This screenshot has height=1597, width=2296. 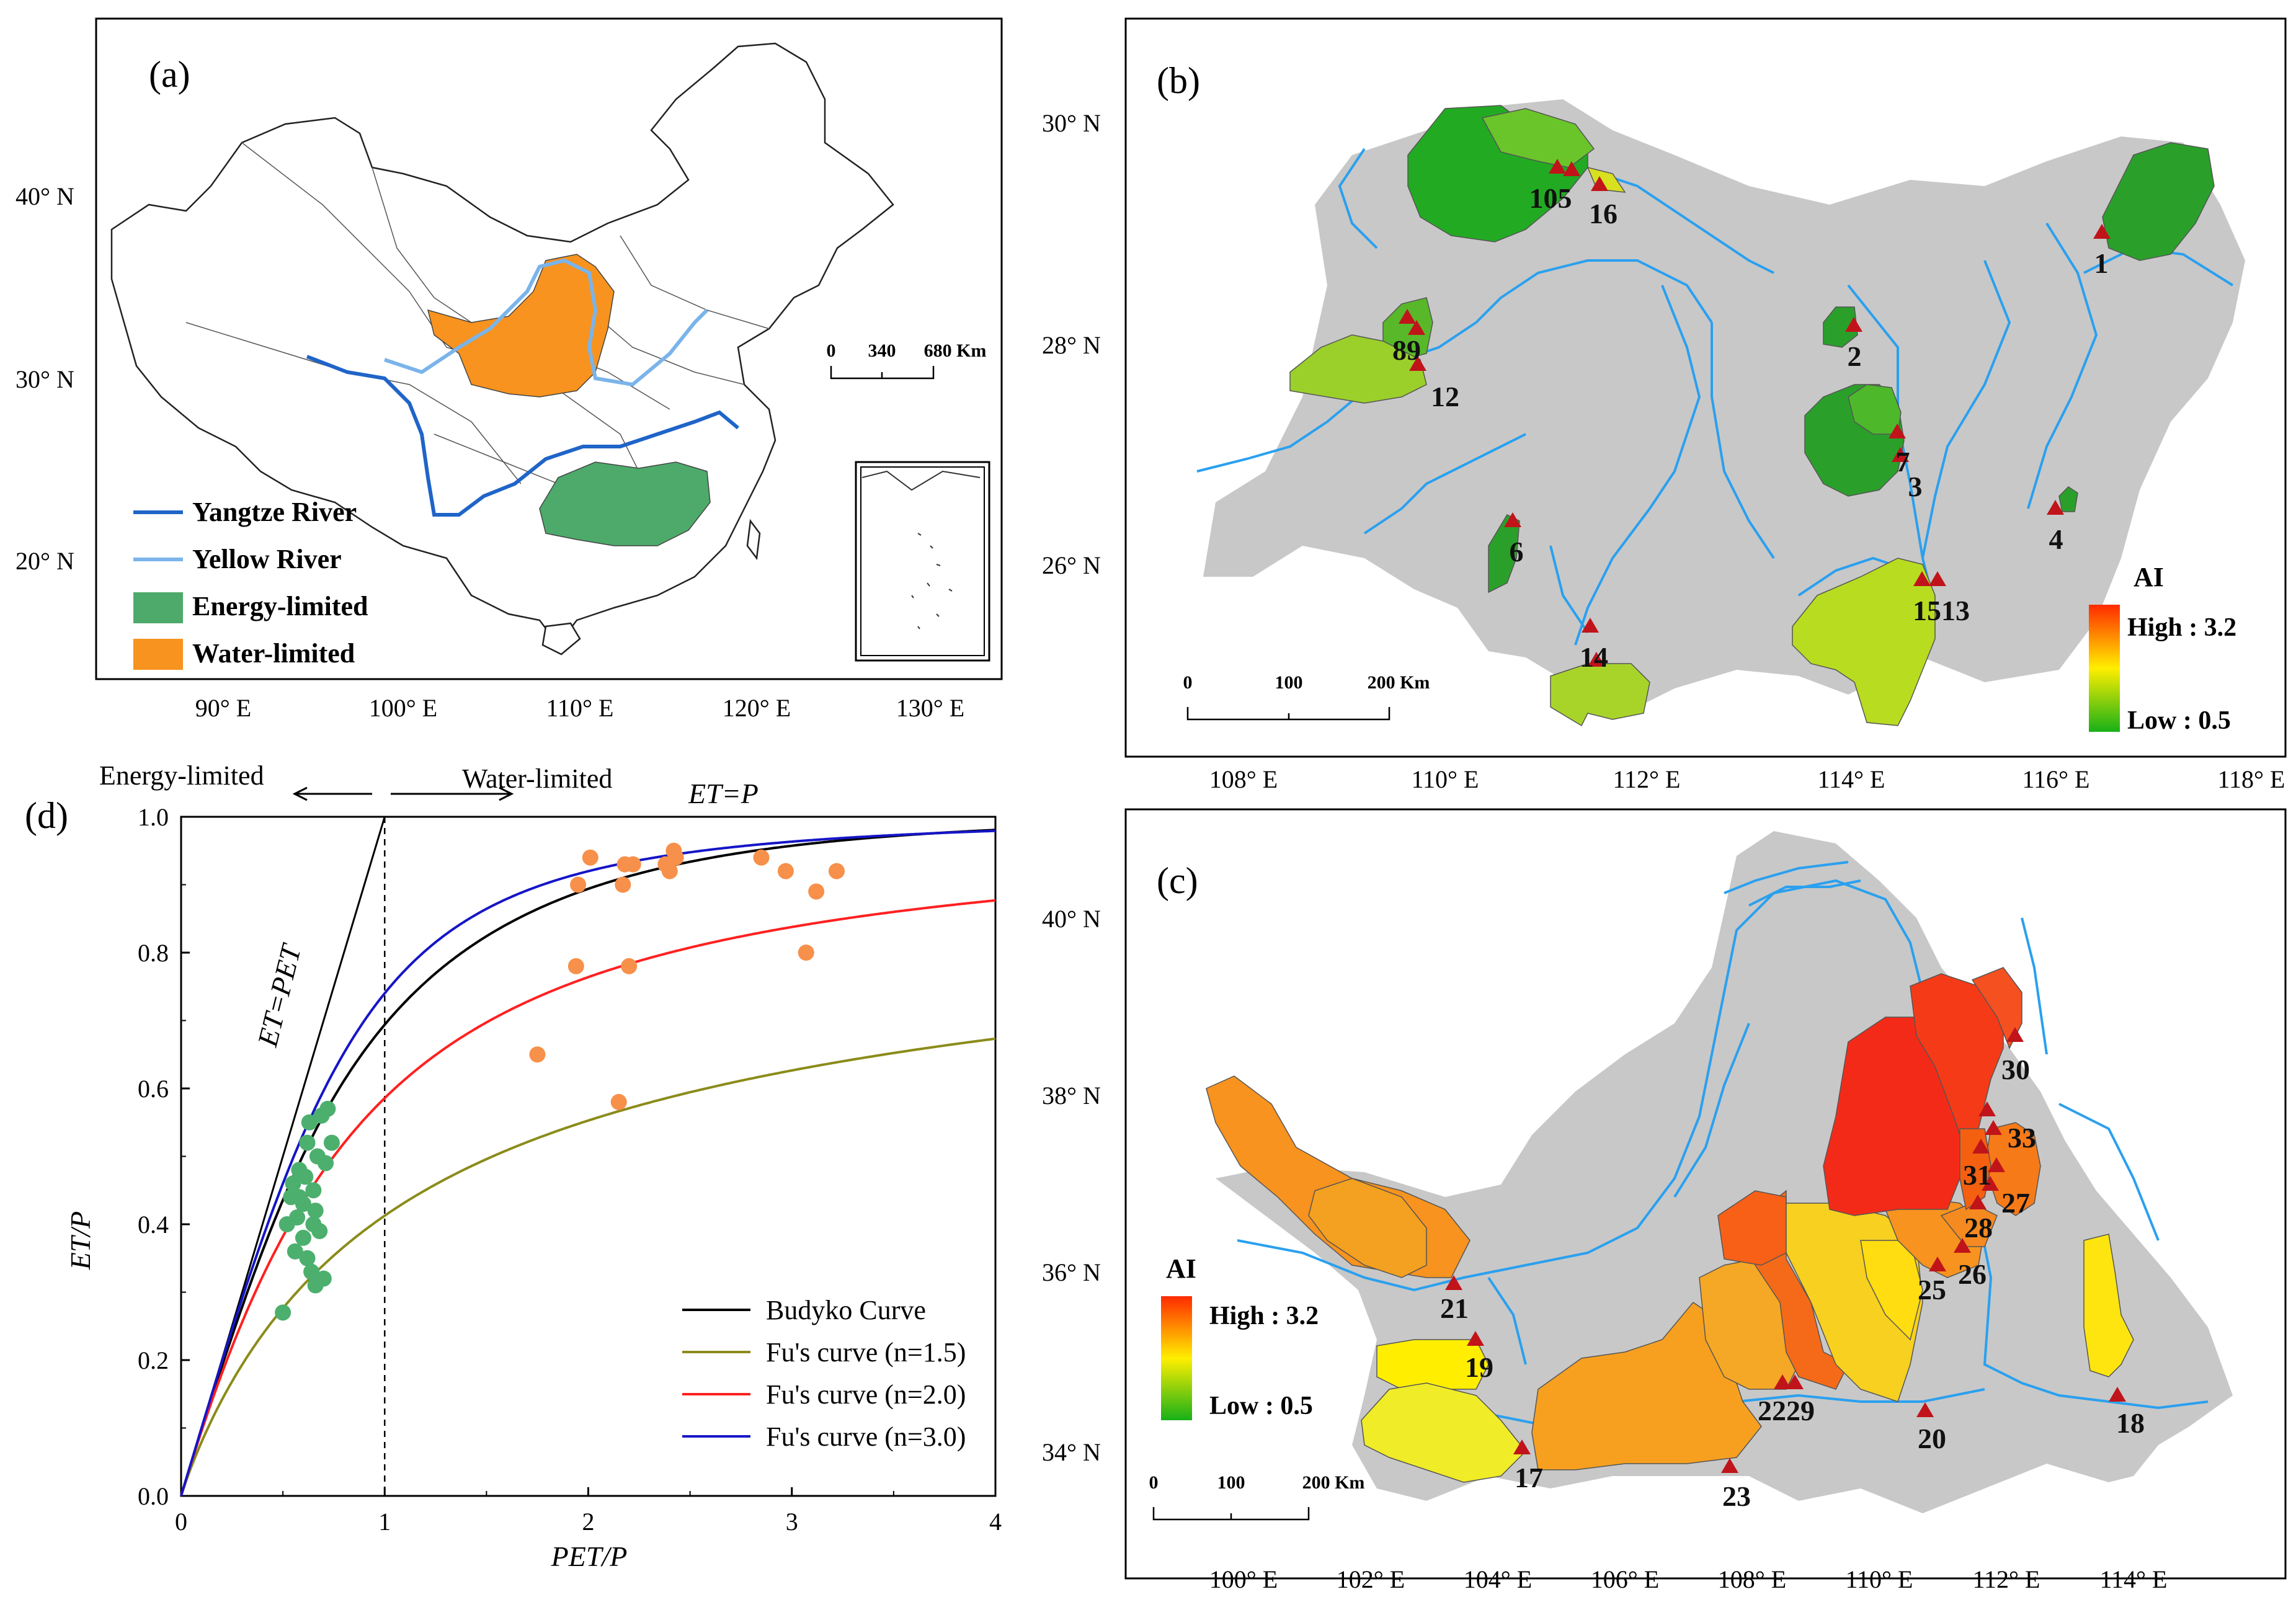 What do you see at coordinates (866, 1436) in the screenshot?
I see `legend-fu30: Fu's curve (n=3.0)` at bounding box center [866, 1436].